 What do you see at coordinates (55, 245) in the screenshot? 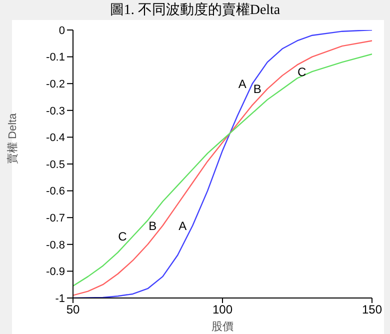
I see `y-tick-label: -0.8` at bounding box center [55, 245].